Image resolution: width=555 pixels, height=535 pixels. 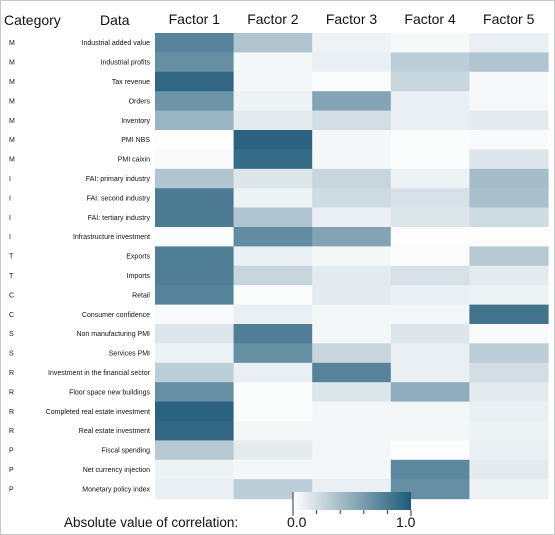 What do you see at coordinates (119, 218) in the screenshot?
I see `row-name-label: FAI: tertiary industry` at bounding box center [119, 218].